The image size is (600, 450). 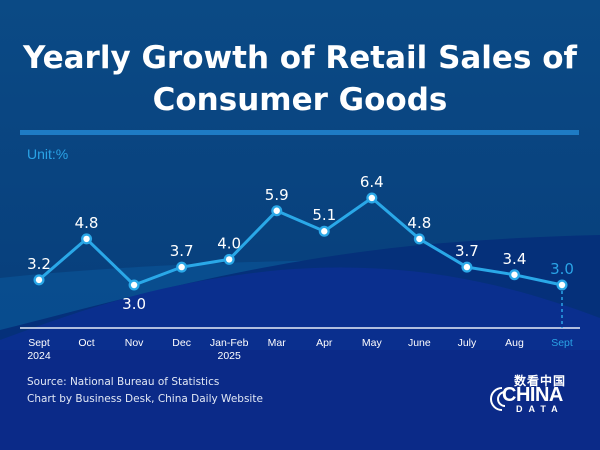 What do you see at coordinates (277, 343) in the screenshot?
I see `x-tick-label: Mar` at bounding box center [277, 343].